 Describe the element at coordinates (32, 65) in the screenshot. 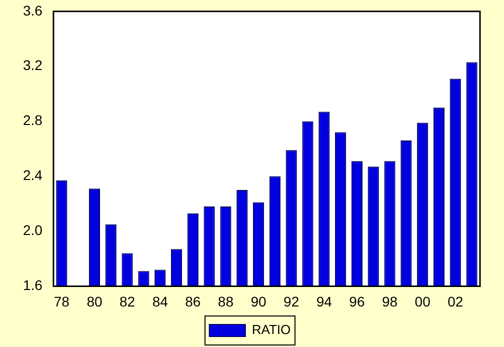

I see `y-tick-label: 3.2` at that location.